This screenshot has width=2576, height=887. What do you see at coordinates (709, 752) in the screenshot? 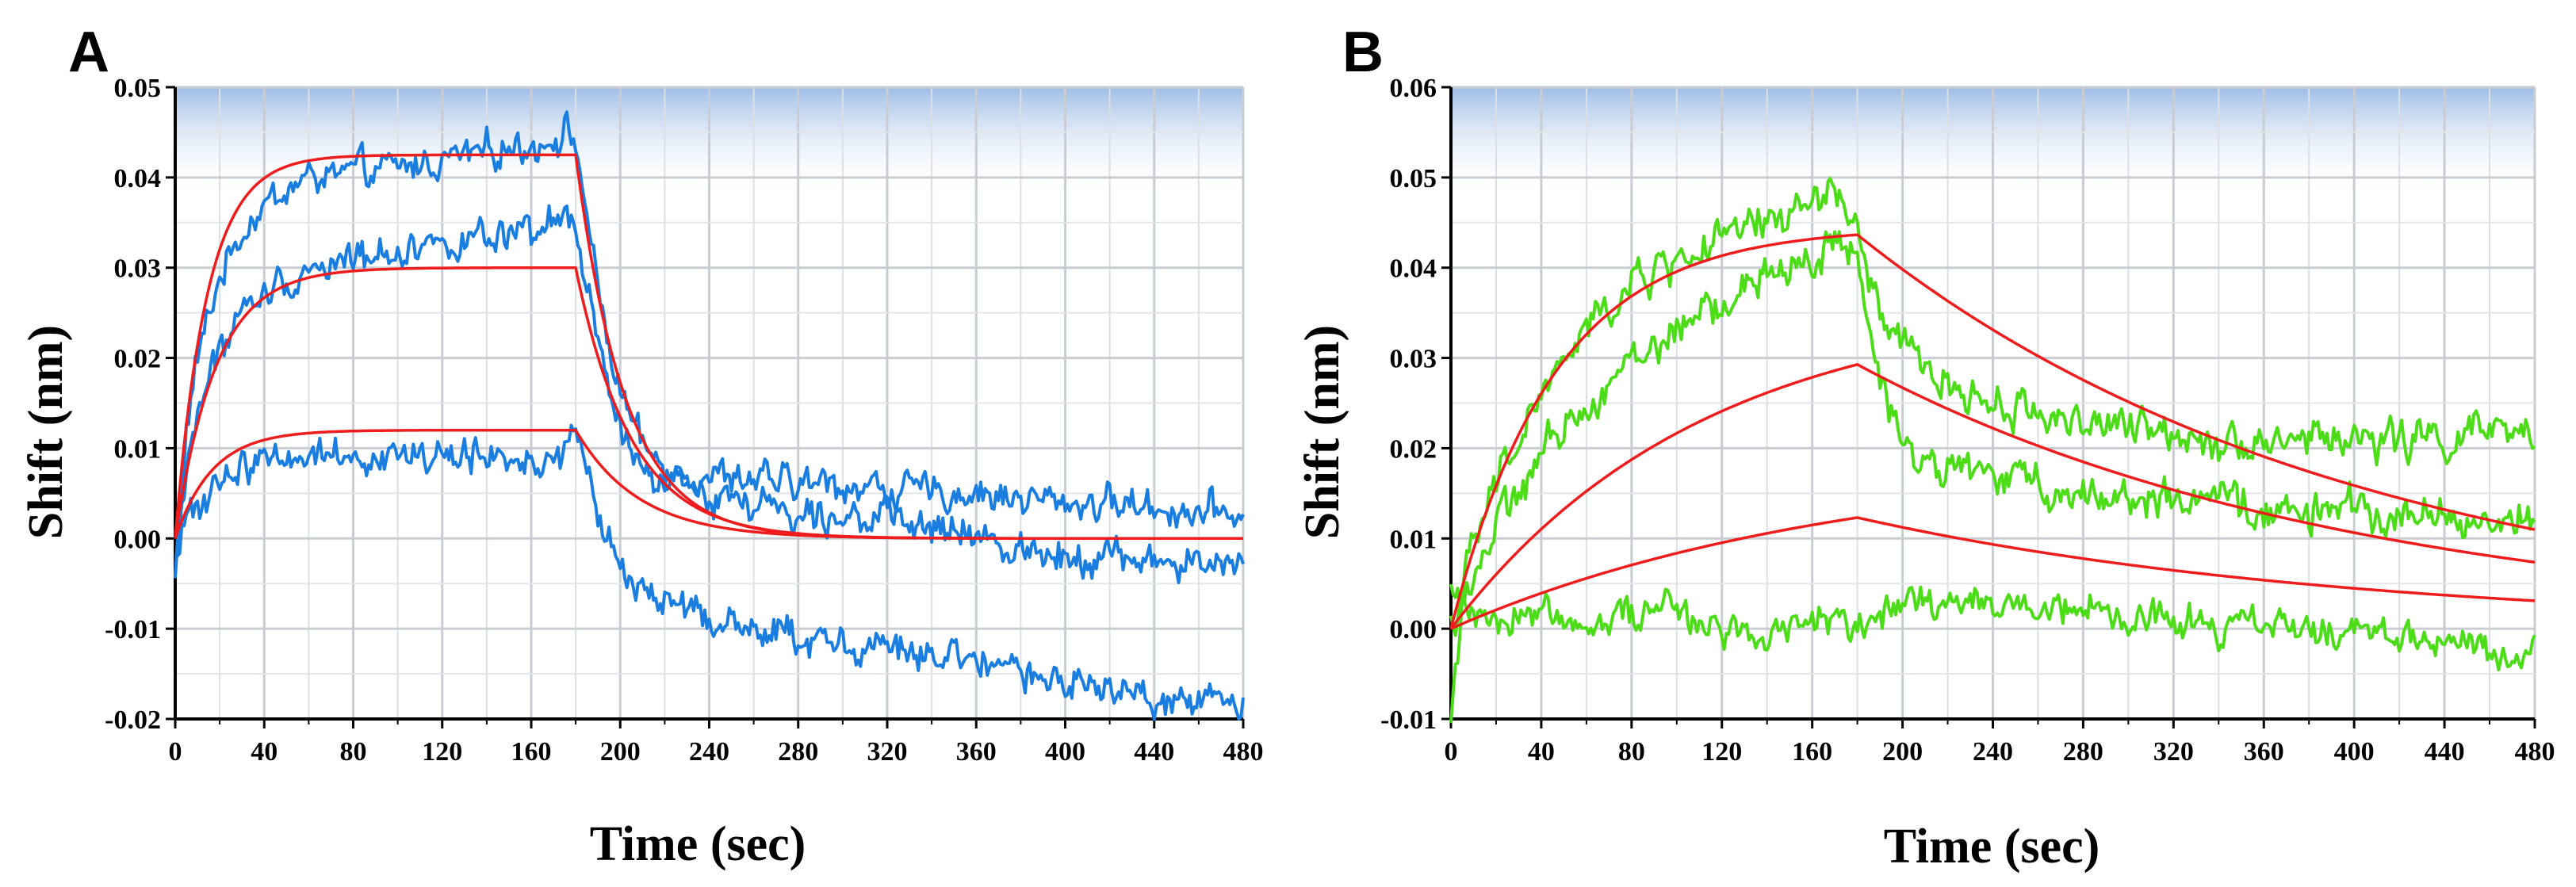
I see `panel-a-x-tick-label: 240` at bounding box center [709, 752].